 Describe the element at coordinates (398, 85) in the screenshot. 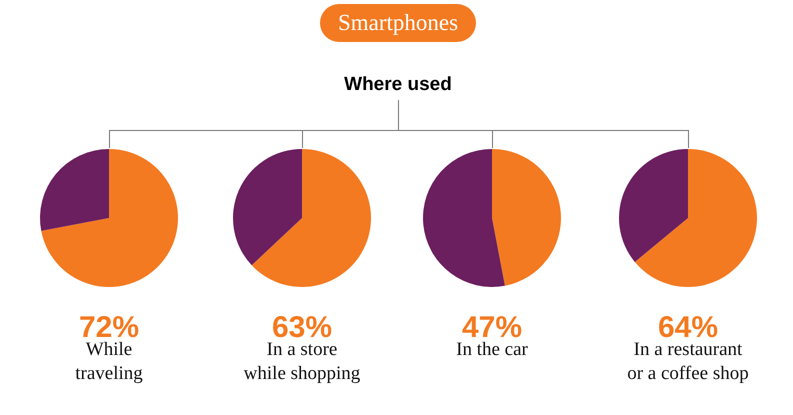

I see `text: Where used` at that location.